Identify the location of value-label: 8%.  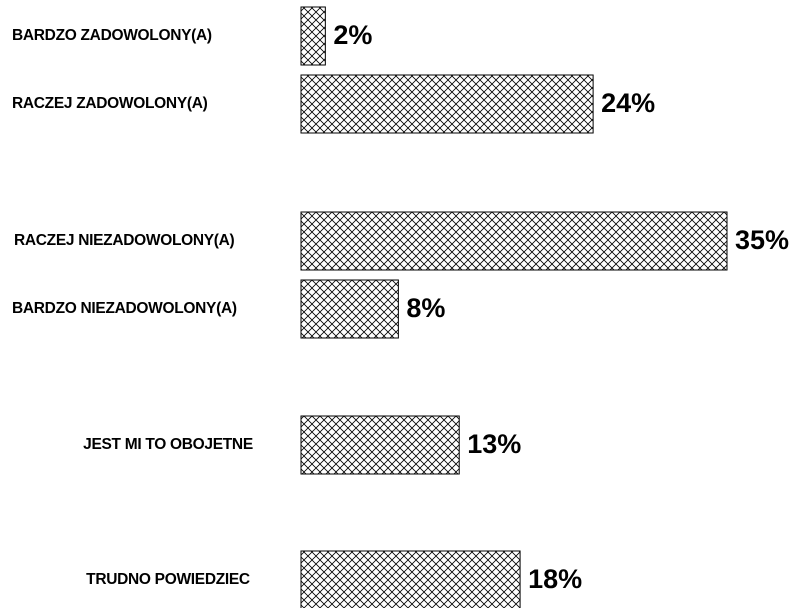
(425, 308).